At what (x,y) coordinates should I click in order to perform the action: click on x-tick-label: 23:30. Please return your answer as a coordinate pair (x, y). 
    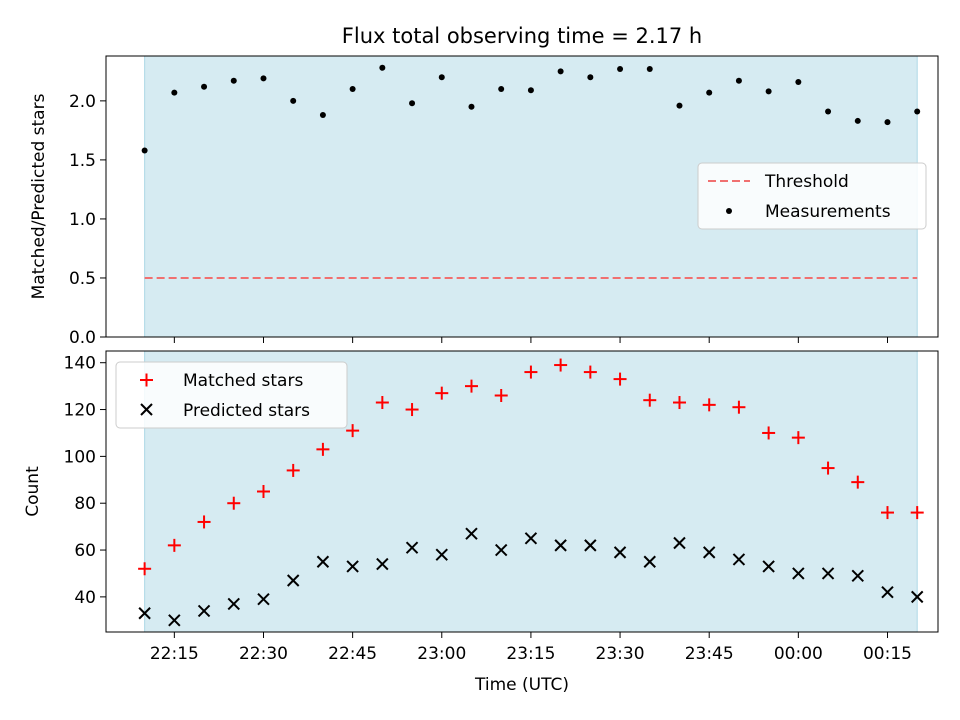
    Looking at the image, I should click on (620, 654).